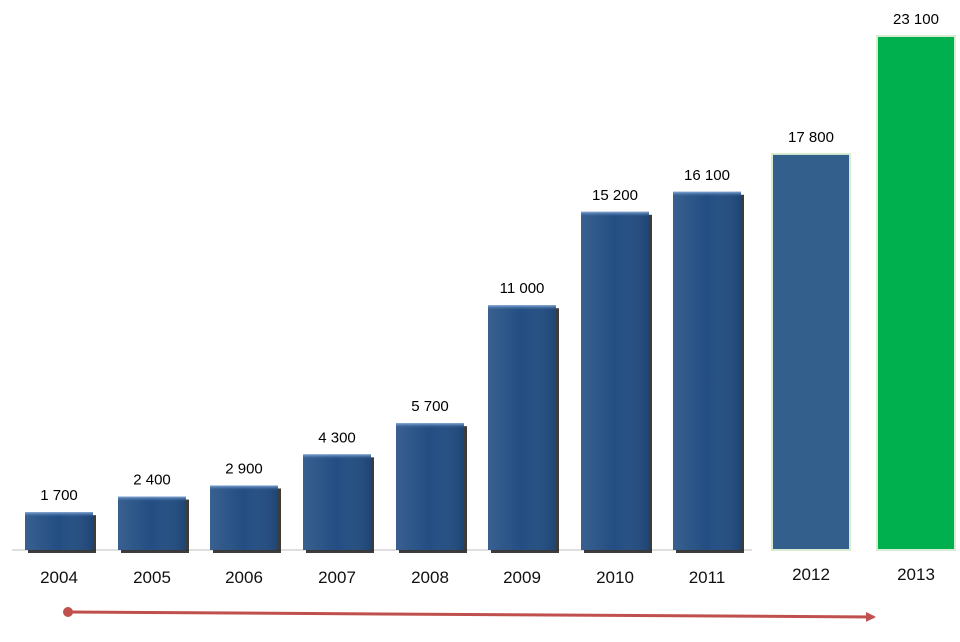  Describe the element at coordinates (707, 370) in the screenshot. I see `bar-bevel-2011` at that location.